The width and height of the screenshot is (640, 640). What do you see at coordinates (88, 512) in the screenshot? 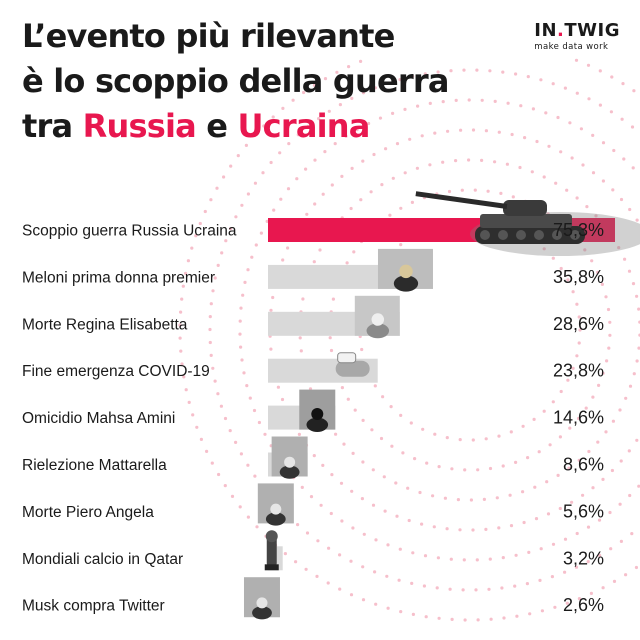
I see `category-label: Morte Piero Angela` at bounding box center [88, 512].